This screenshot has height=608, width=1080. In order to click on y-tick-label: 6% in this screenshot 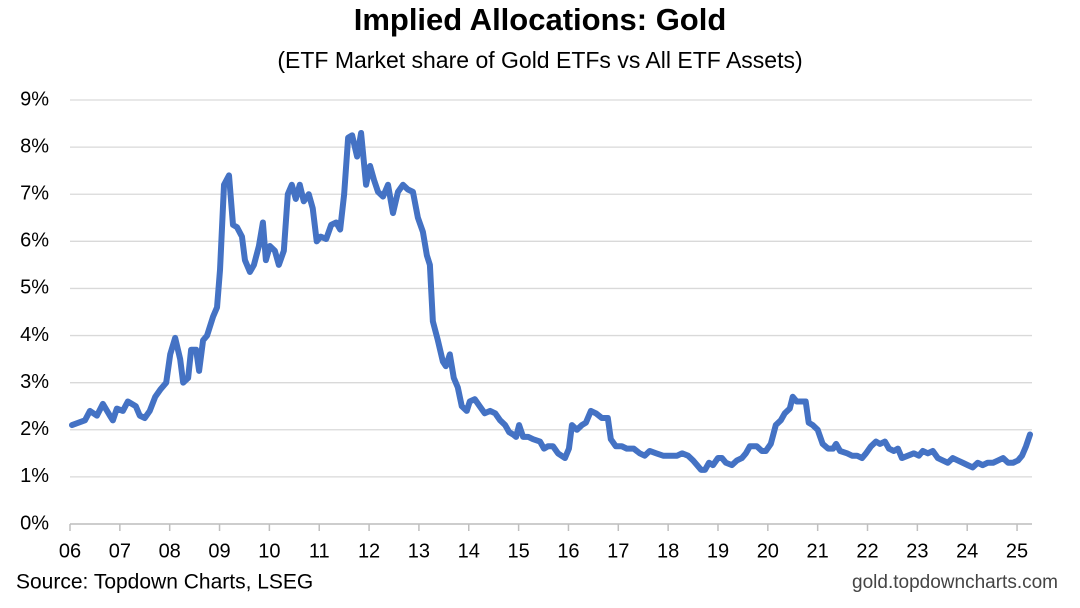, I will do `click(34, 241)`.